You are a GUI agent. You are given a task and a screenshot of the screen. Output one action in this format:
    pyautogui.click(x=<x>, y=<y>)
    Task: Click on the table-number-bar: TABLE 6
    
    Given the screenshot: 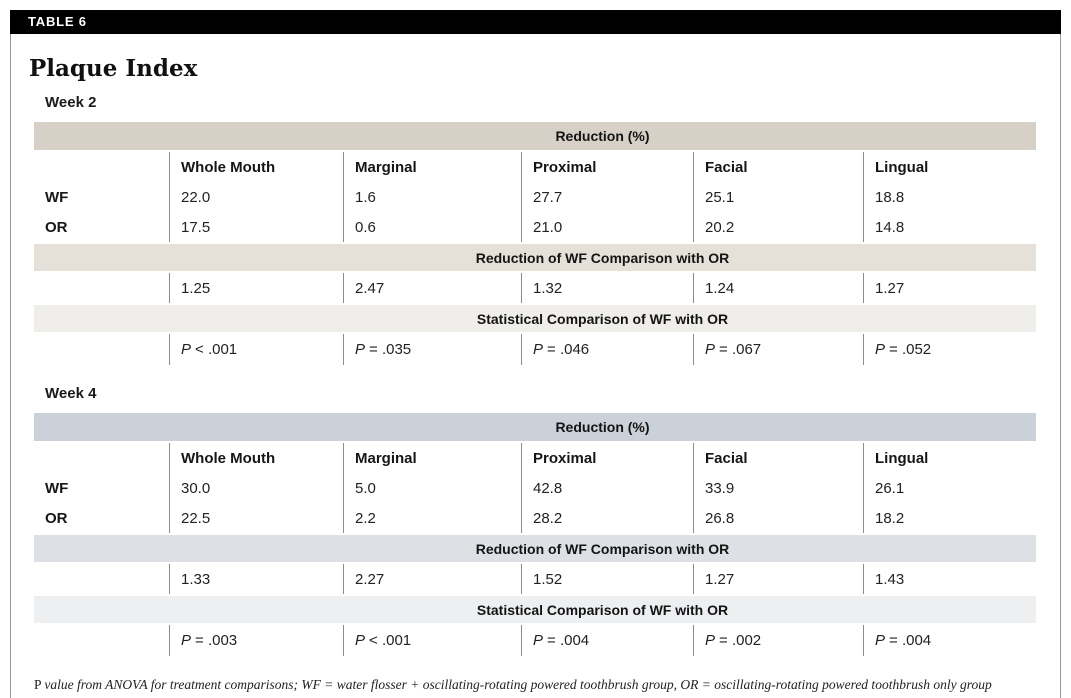 What is the action you would take?
    pyautogui.click(x=535, y=22)
    